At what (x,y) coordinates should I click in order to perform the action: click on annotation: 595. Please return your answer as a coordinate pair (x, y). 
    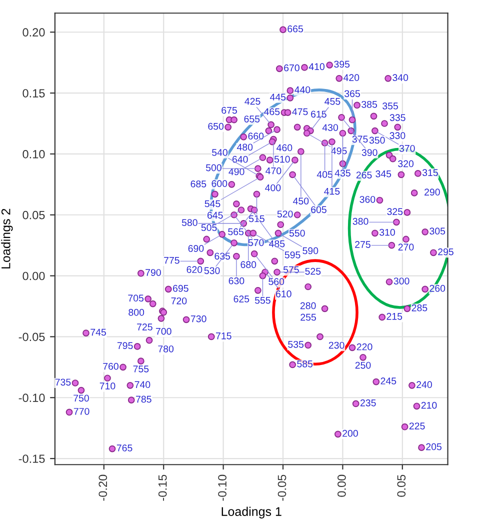
    Looking at the image, I should click on (292, 254).